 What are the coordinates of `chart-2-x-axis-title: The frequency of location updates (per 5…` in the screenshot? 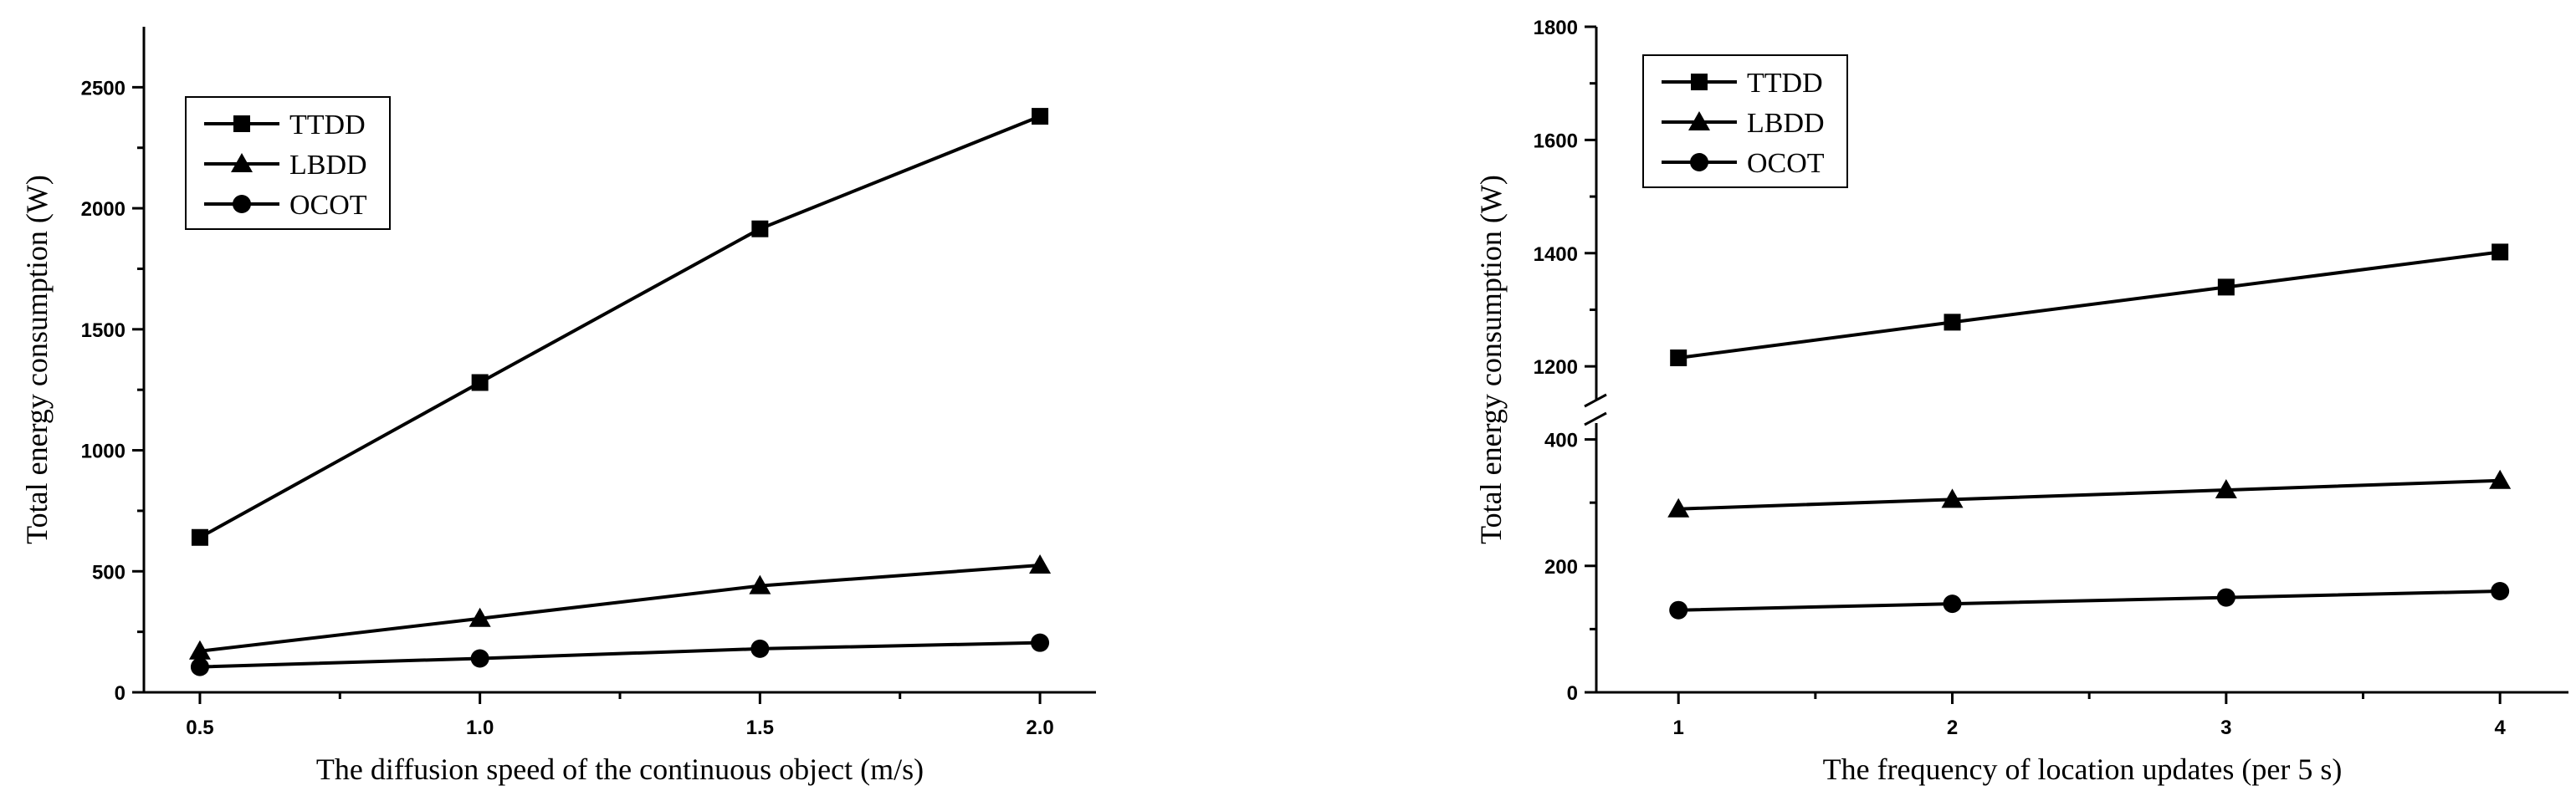 It's located at (2083, 769).